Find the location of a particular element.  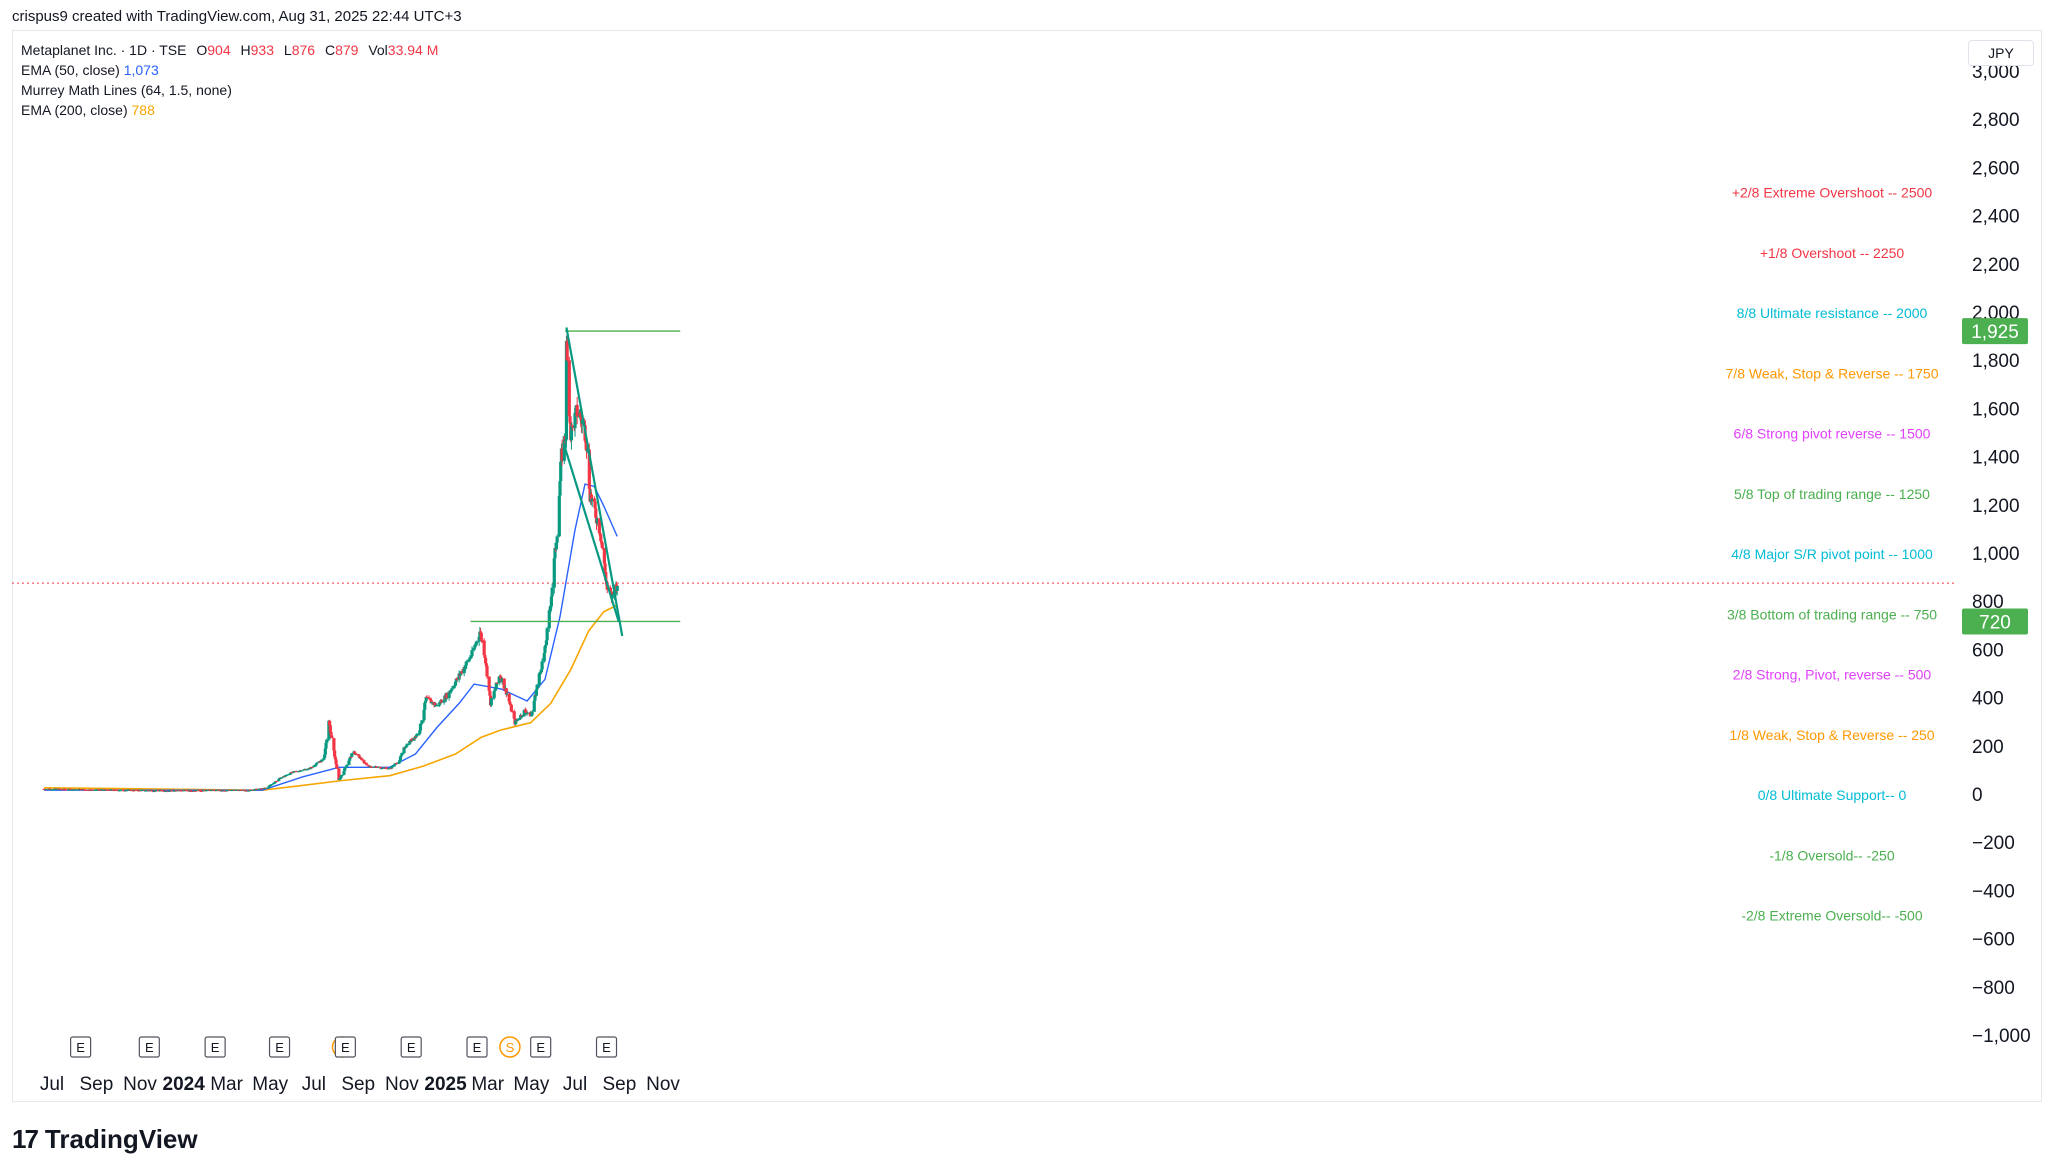

open-label: O is located at coordinates (202, 50).